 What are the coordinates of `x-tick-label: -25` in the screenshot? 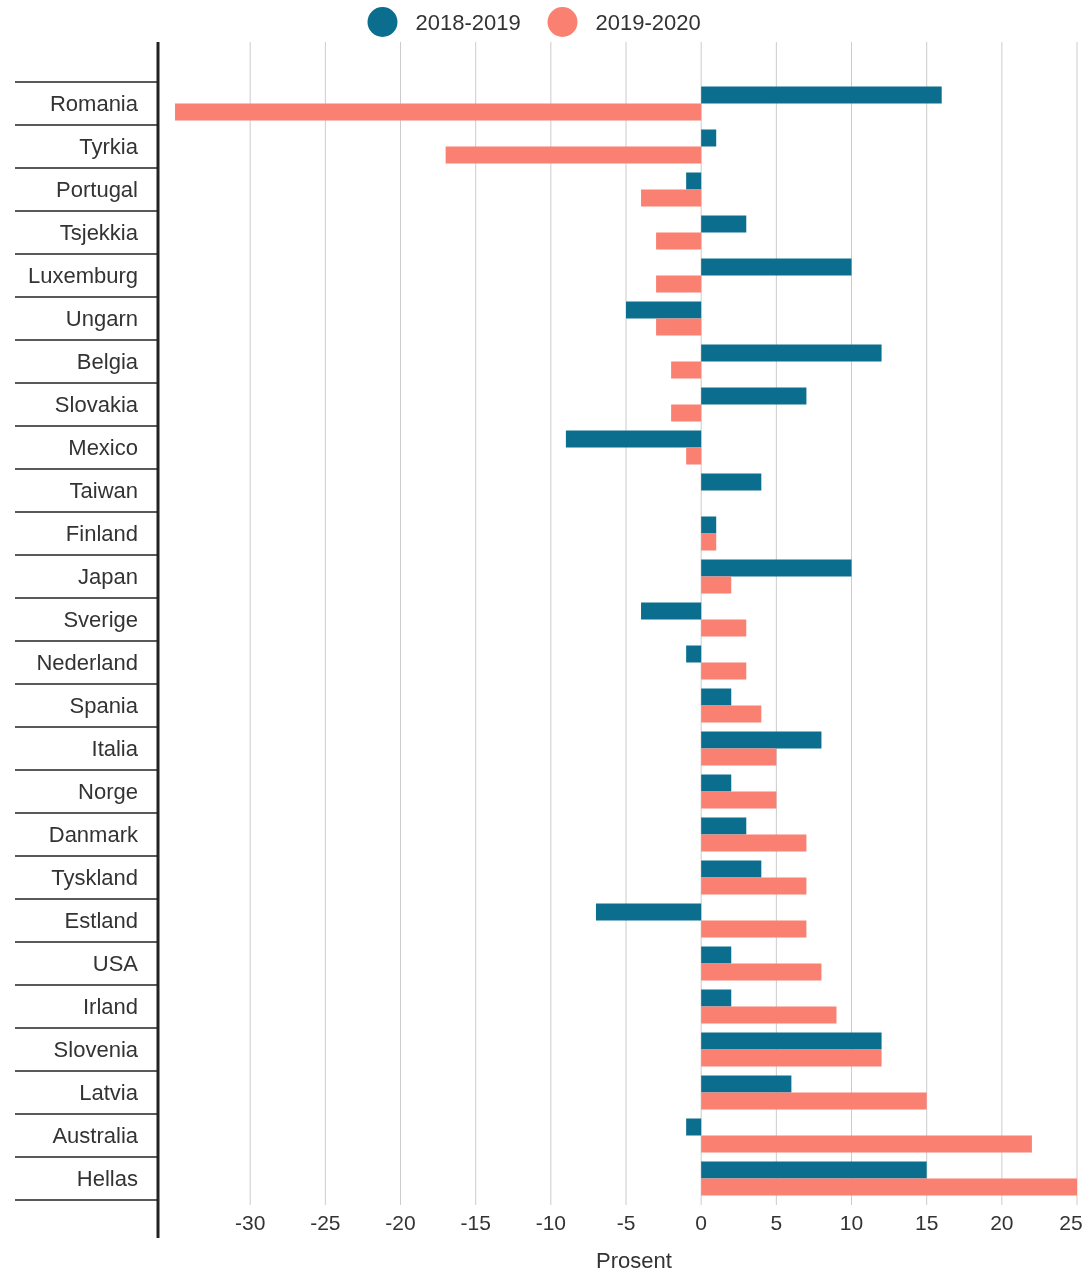 It's located at (325, 1222).